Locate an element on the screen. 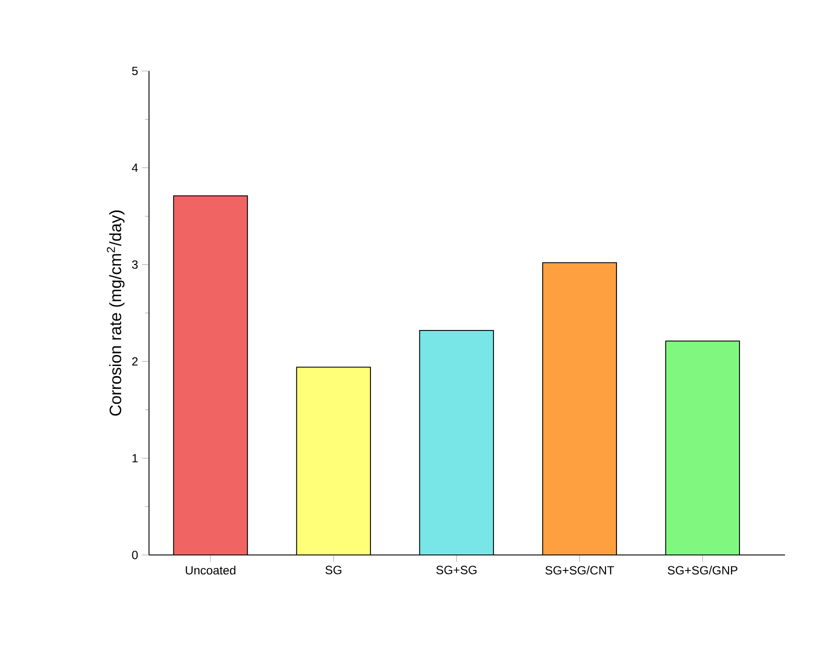 Image resolution: width=840 pixels, height=651 pixels. y-axis-title: Corrosion rate (mg/cm$^{2}$/day) is located at coordinates (115, 313).